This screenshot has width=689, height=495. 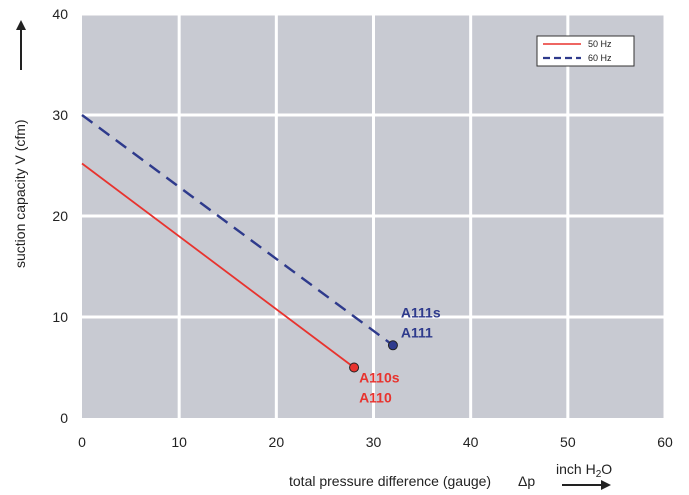 I want to click on y-axis-title-group: suction capacity V (cfm), so click(x=20, y=144).